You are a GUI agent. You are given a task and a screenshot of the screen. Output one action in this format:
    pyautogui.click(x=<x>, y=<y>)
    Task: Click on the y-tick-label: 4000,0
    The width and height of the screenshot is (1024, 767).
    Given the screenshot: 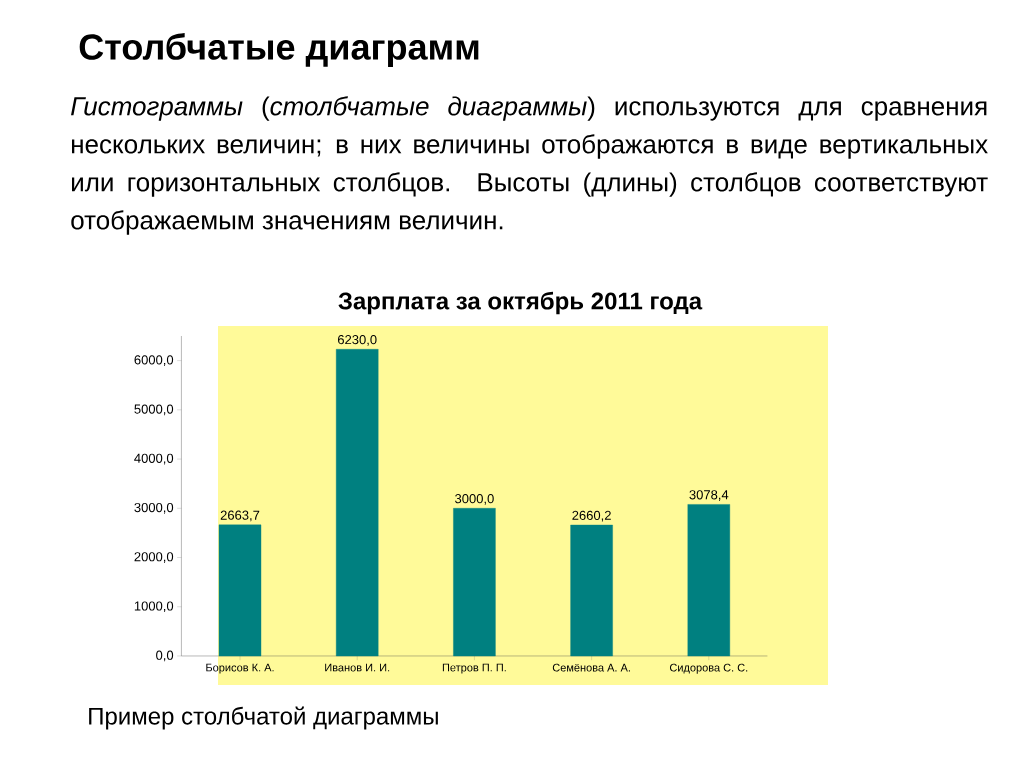 What is the action you would take?
    pyautogui.click(x=154, y=459)
    